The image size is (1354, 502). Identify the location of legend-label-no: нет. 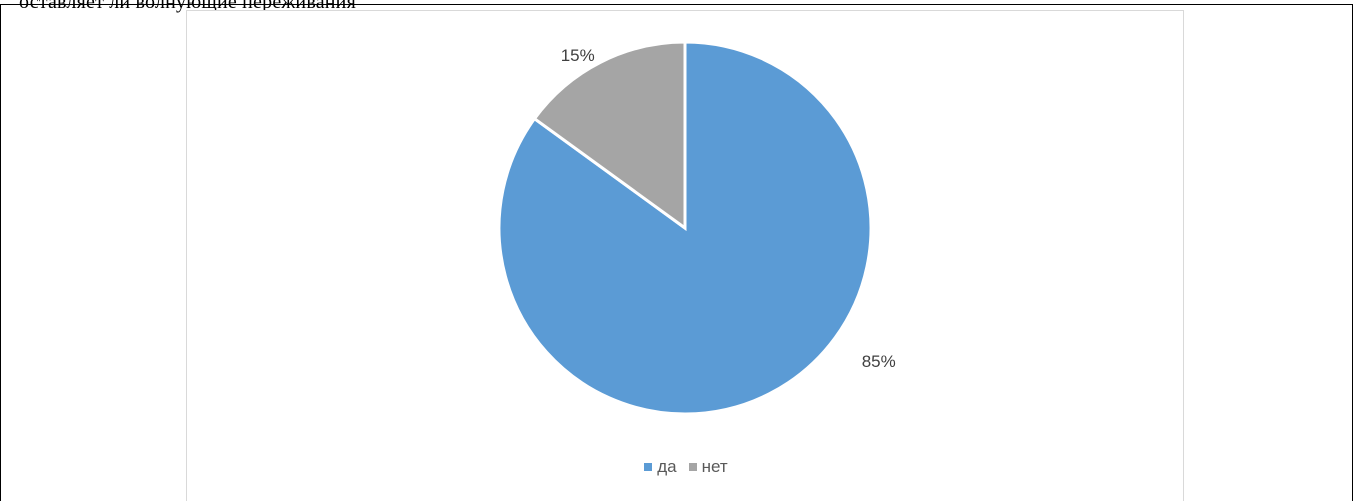
(714, 466).